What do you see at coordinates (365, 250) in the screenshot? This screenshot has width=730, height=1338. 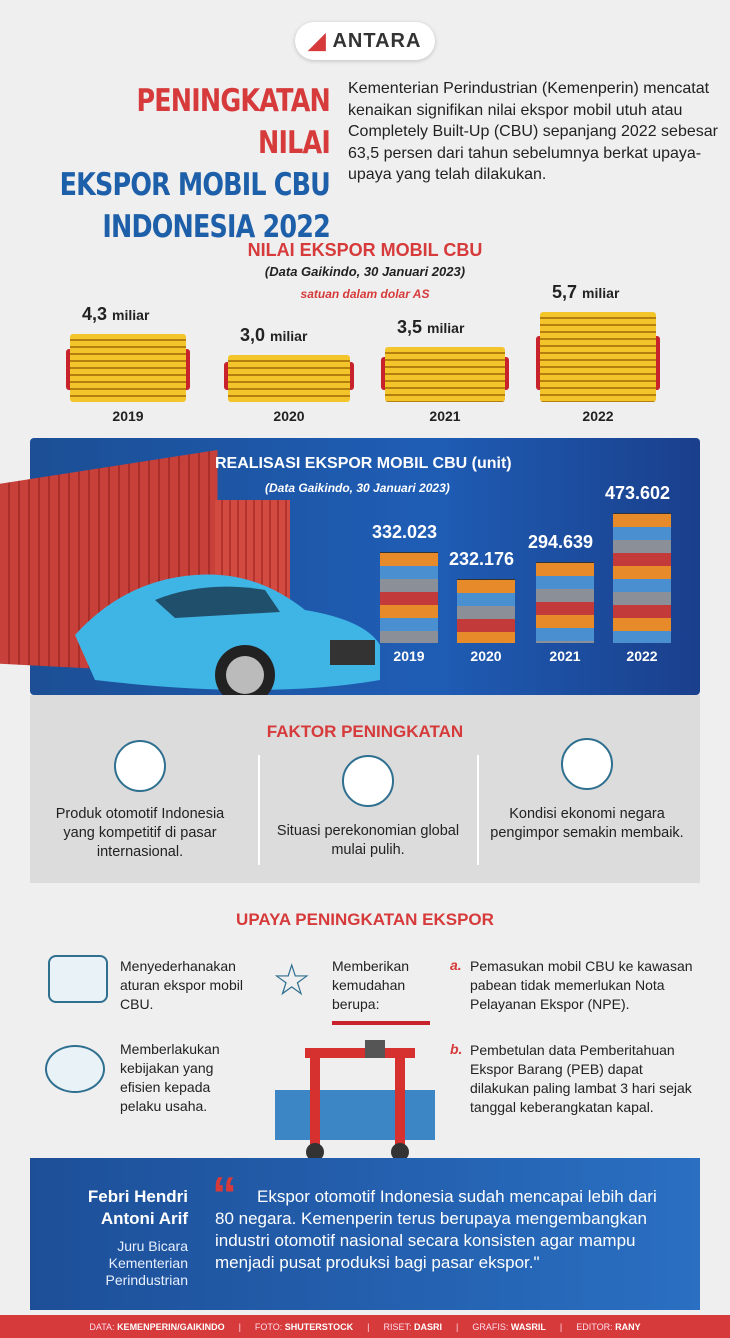 I see `value-heading: NILAI EKSPOR MOBIL CBU` at bounding box center [365, 250].